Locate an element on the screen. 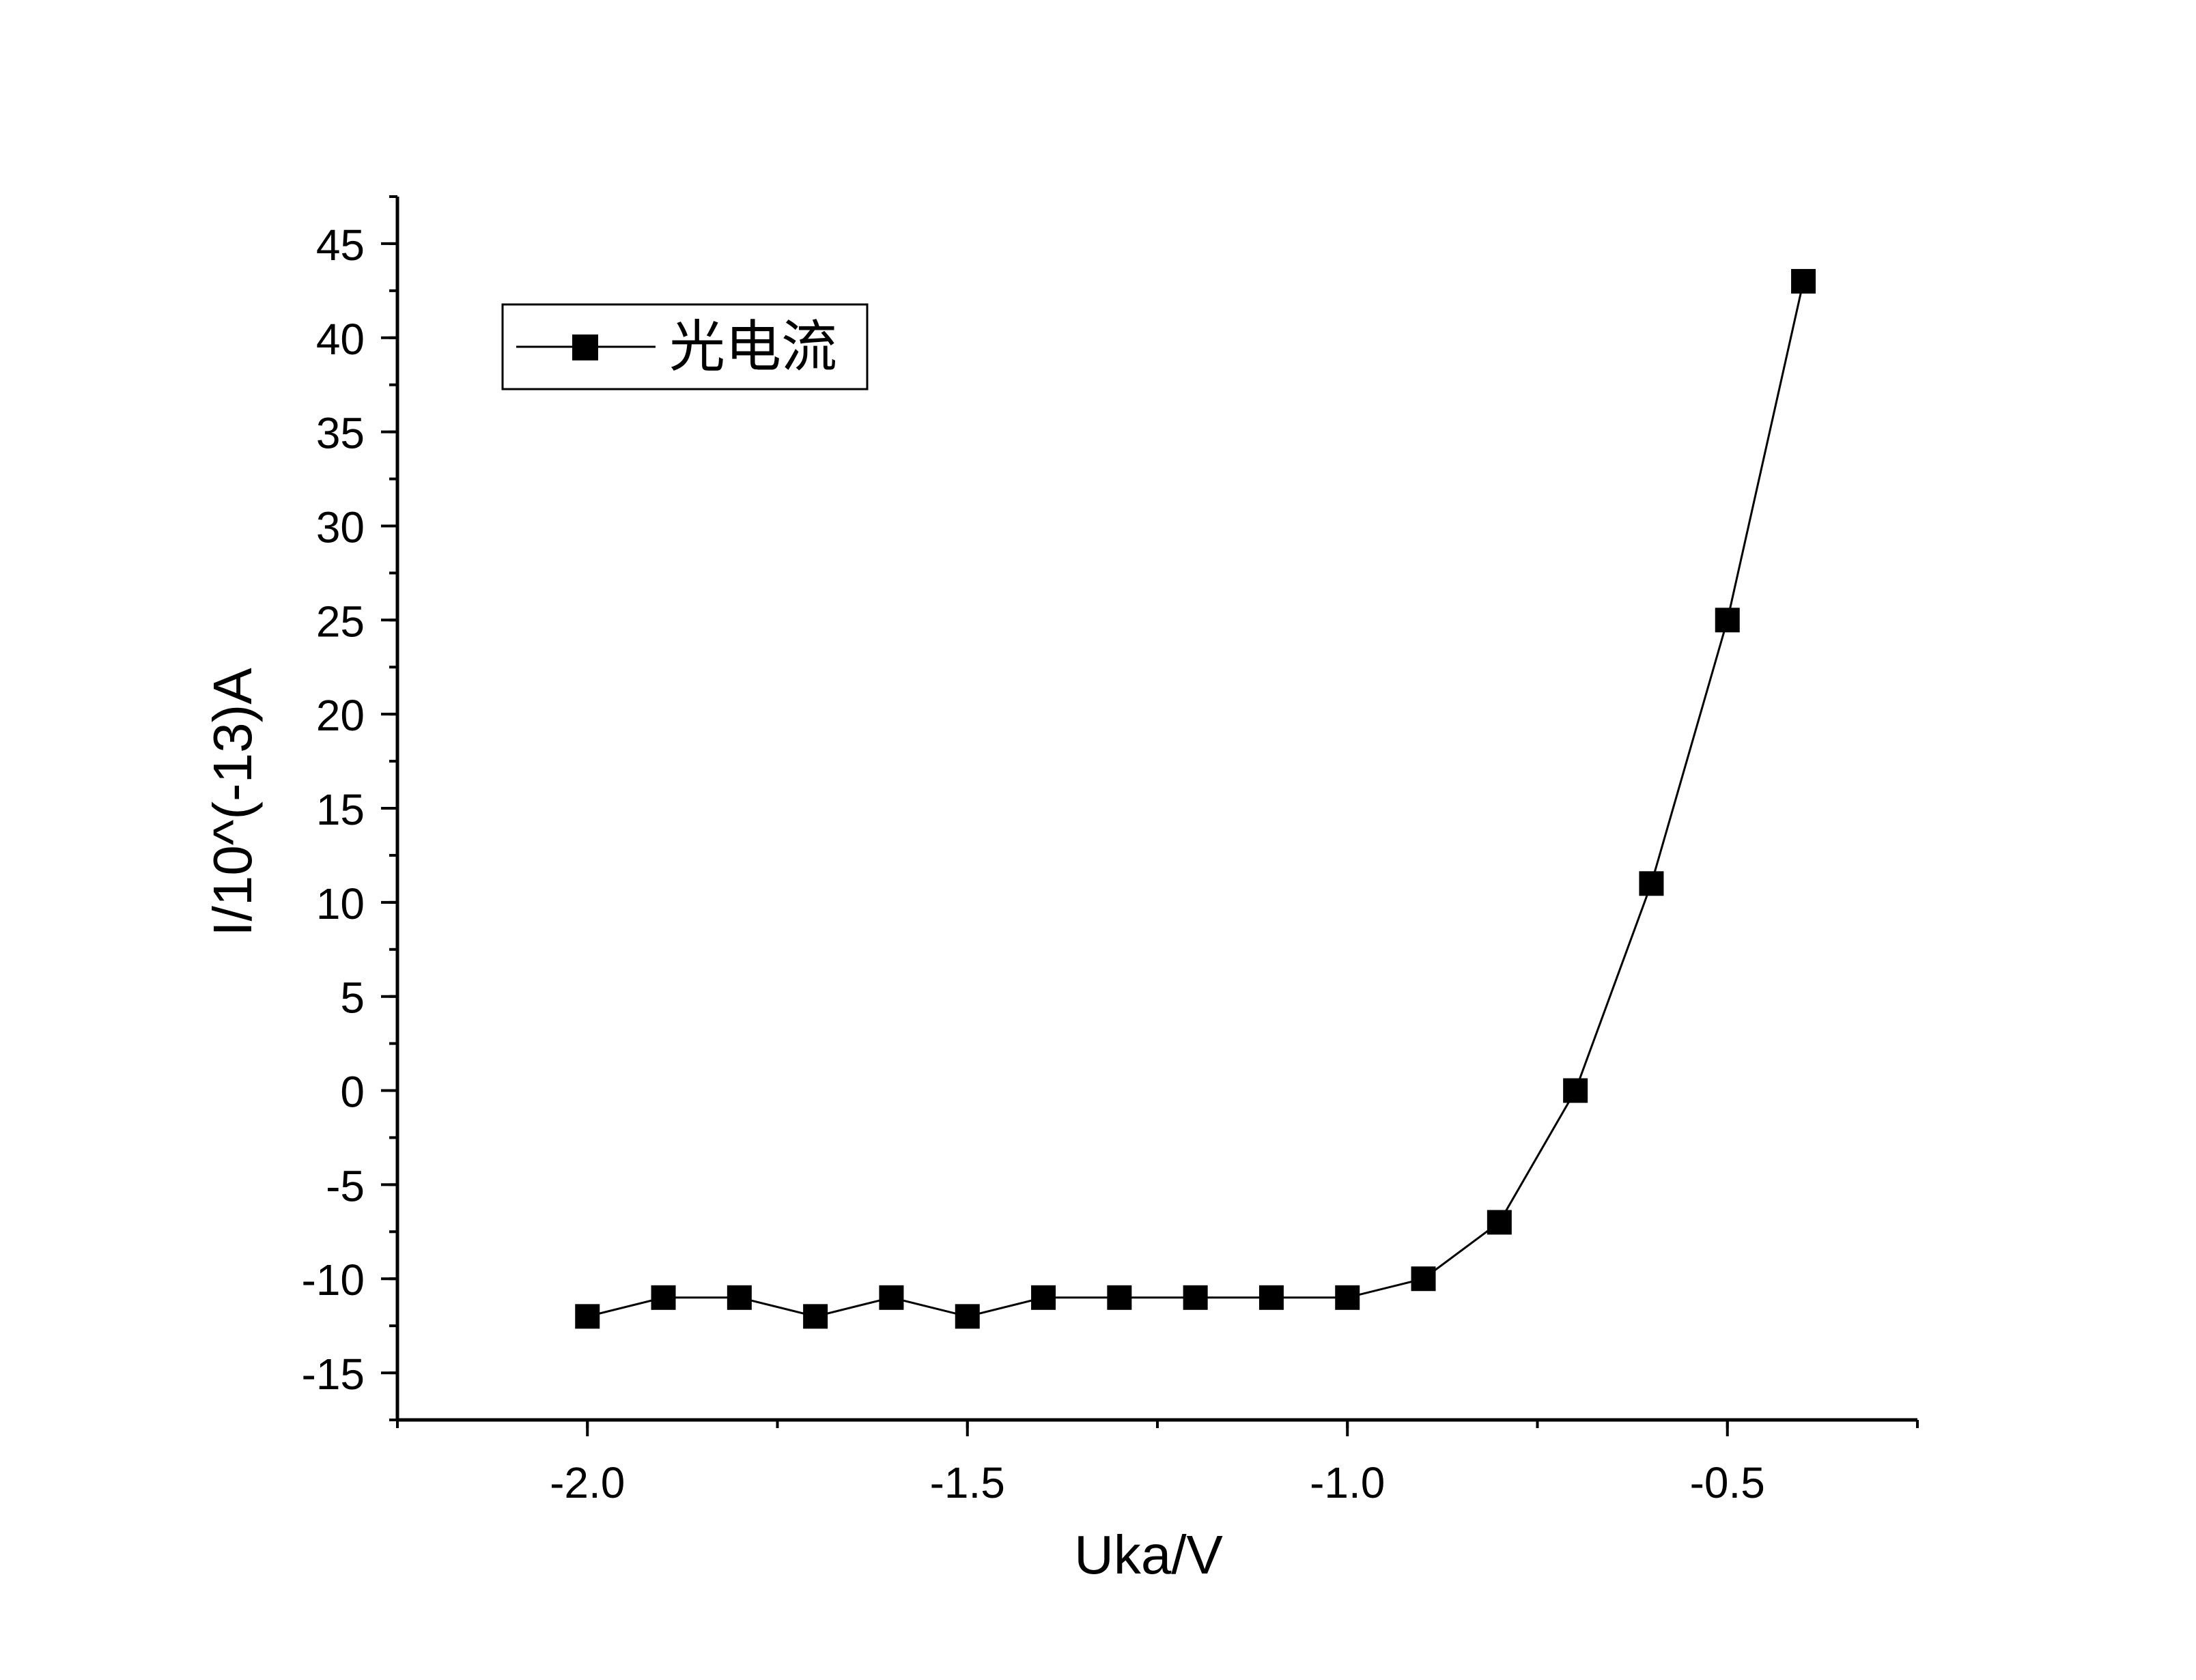 The height and width of the screenshot is (1680, 2196). y-tick-label: 35 is located at coordinates (341, 433).